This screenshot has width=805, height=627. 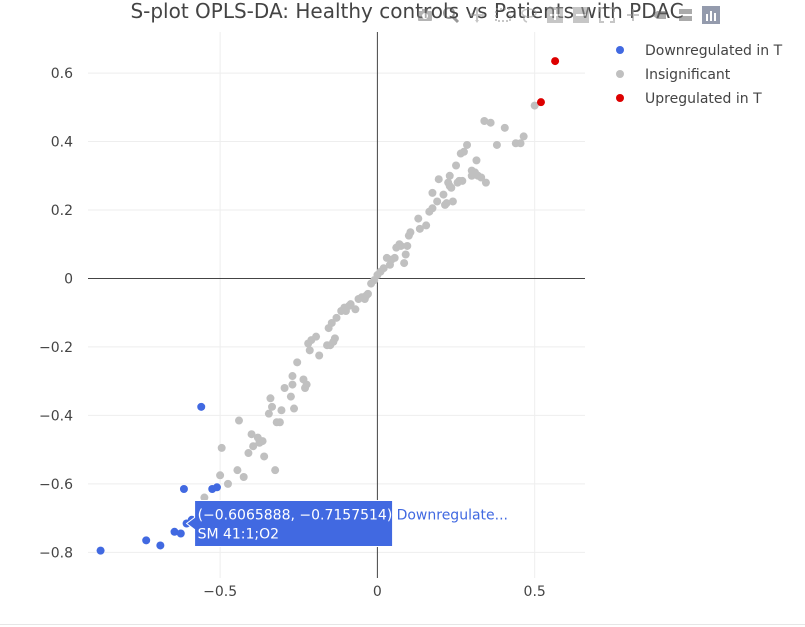 What do you see at coordinates (689, 99) in the screenshot?
I see `legend-item: Upregulated in T` at bounding box center [689, 99].